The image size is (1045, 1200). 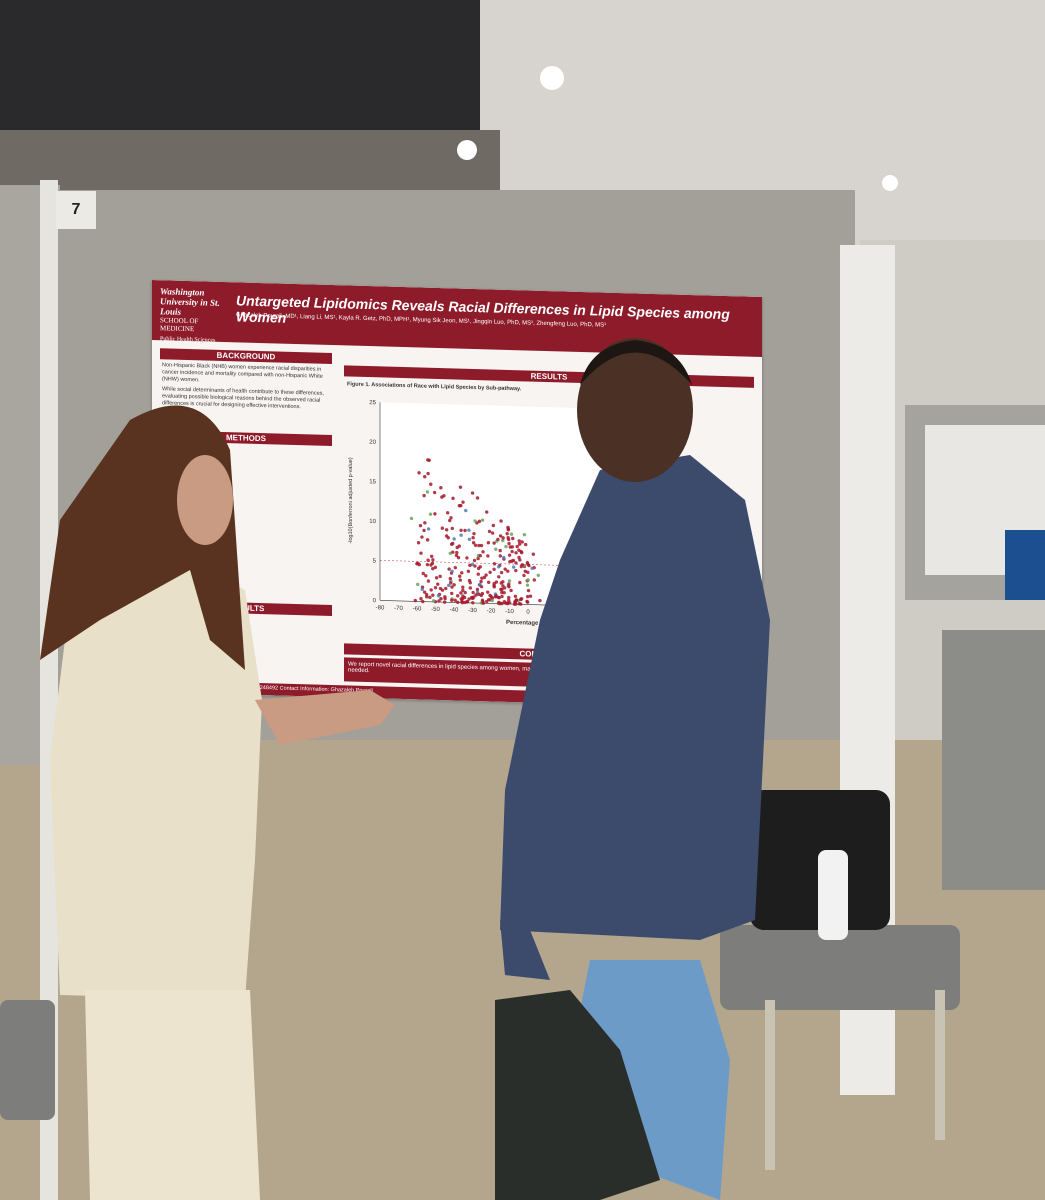 What do you see at coordinates (435, 610) in the screenshot?
I see `x-tick-label: -50` at bounding box center [435, 610].